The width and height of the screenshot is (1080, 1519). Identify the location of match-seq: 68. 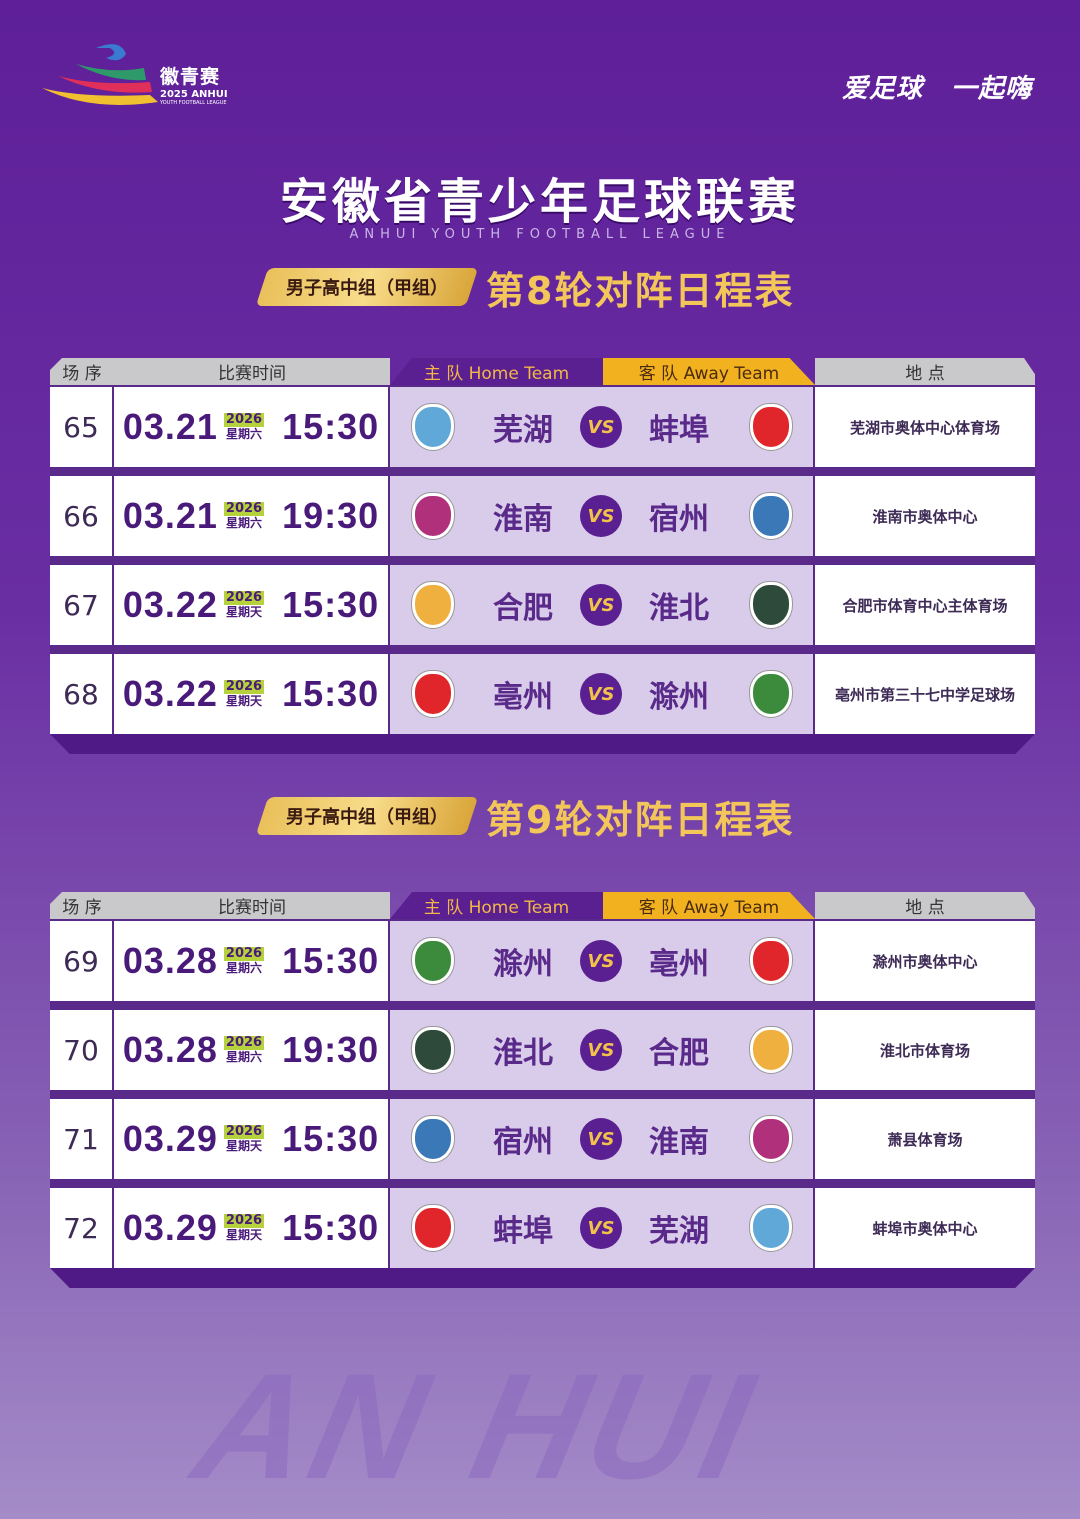
(82, 694).